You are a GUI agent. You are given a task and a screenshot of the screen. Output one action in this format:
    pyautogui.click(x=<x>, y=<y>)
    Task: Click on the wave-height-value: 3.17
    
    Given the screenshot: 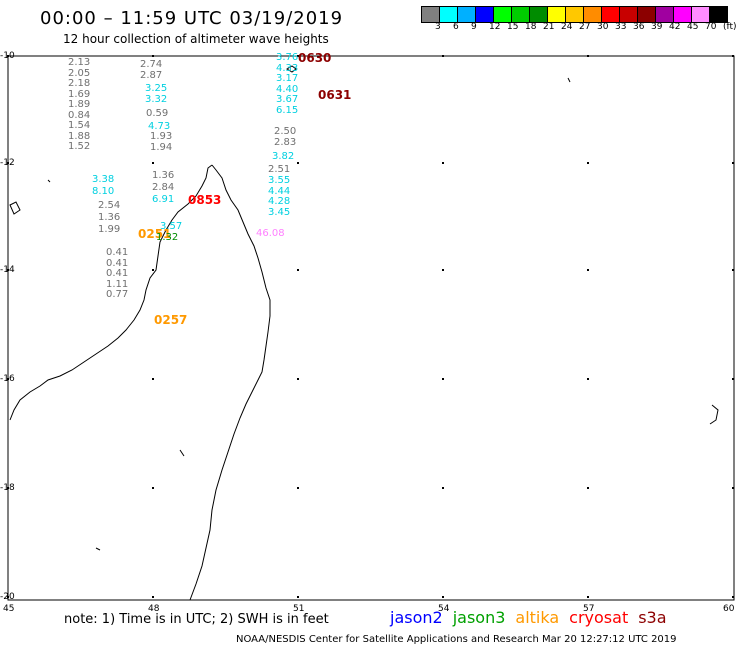 What is the action you would take?
    pyautogui.click(x=287, y=78)
    